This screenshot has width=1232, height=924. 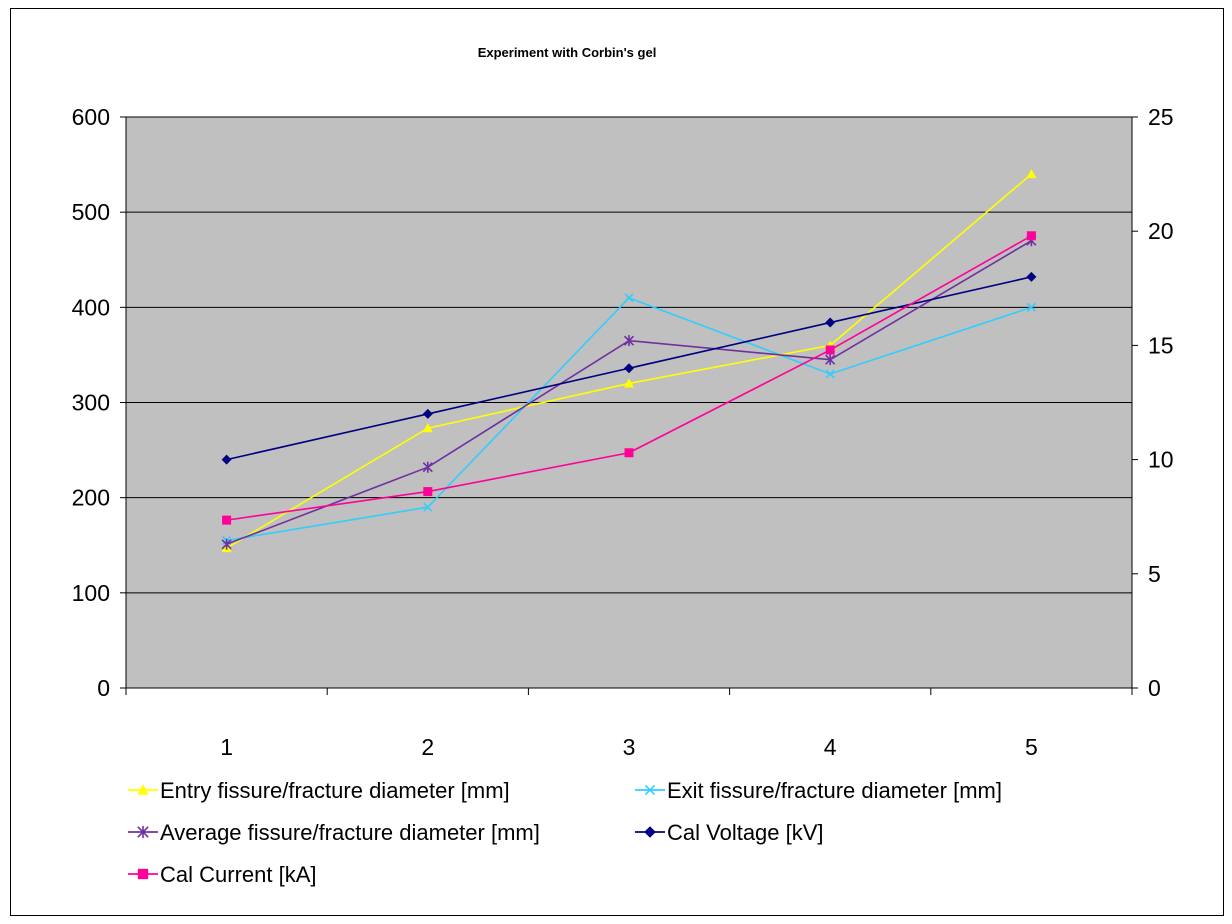 I want to click on y-right-tick-label: 20, so click(x=1161, y=231).